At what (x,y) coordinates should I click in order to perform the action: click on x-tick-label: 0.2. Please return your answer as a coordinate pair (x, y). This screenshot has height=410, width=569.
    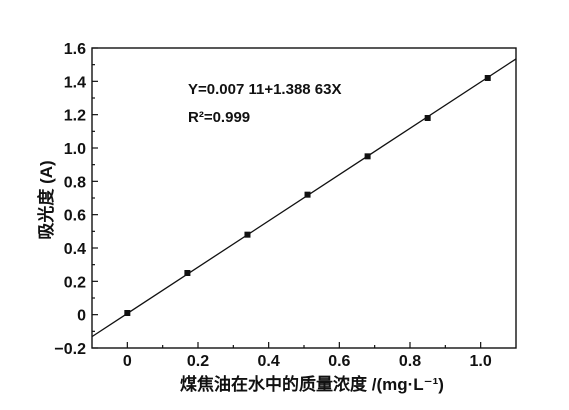
    Looking at the image, I should click on (198, 361).